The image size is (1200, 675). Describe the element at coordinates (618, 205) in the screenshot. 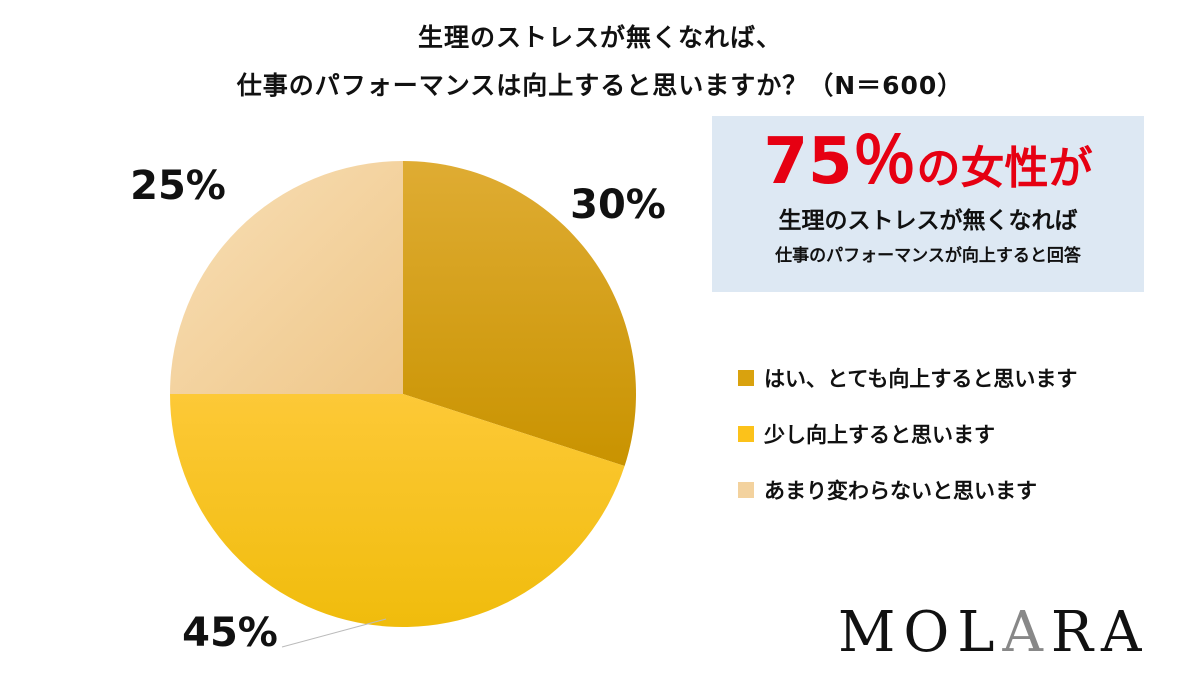

I see `slice-percent-label: 30%` at that location.